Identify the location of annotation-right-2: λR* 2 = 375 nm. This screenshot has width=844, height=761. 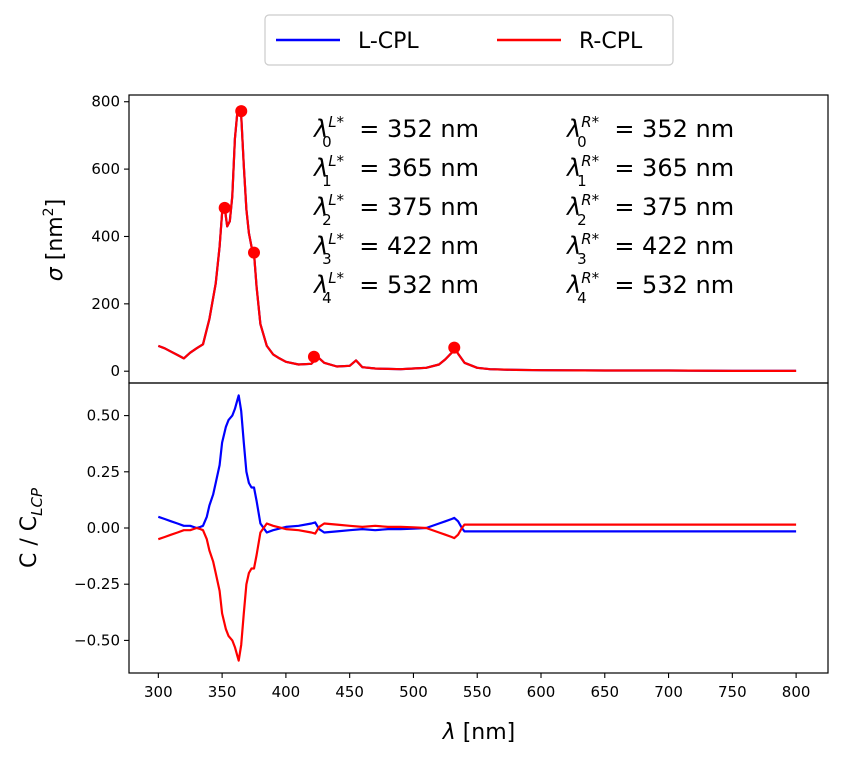
(649, 210).